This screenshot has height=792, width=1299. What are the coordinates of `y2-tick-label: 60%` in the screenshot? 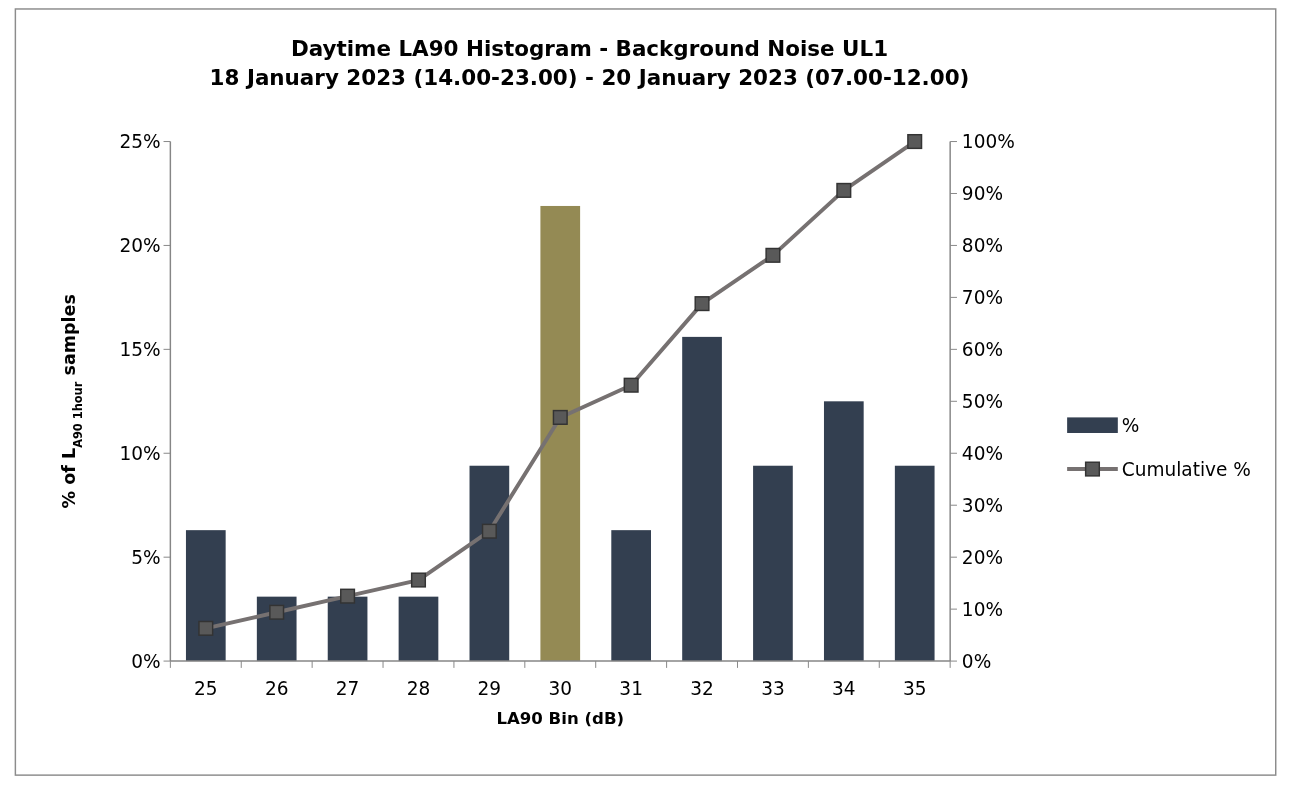 It's located at (982, 349).